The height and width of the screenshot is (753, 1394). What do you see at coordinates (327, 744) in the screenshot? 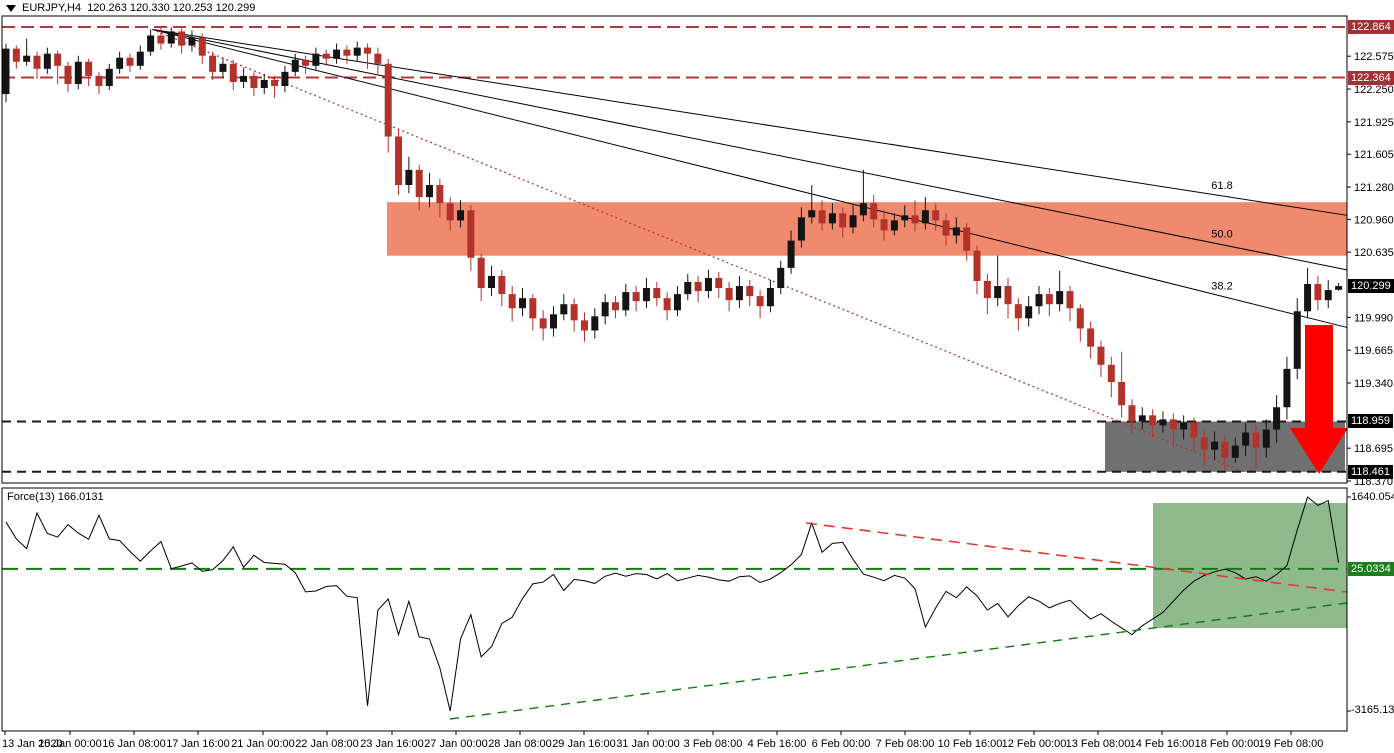
I see `time-tick-label: 22 Jan 08:00` at bounding box center [327, 744].